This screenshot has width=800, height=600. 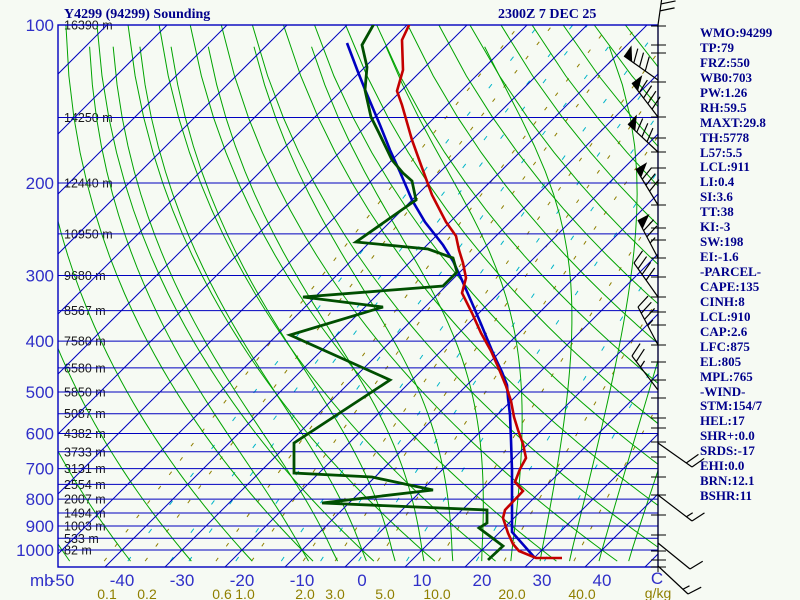 What do you see at coordinates (482, 580) in the screenshot?
I see `temp-tick-label: 20` at bounding box center [482, 580].